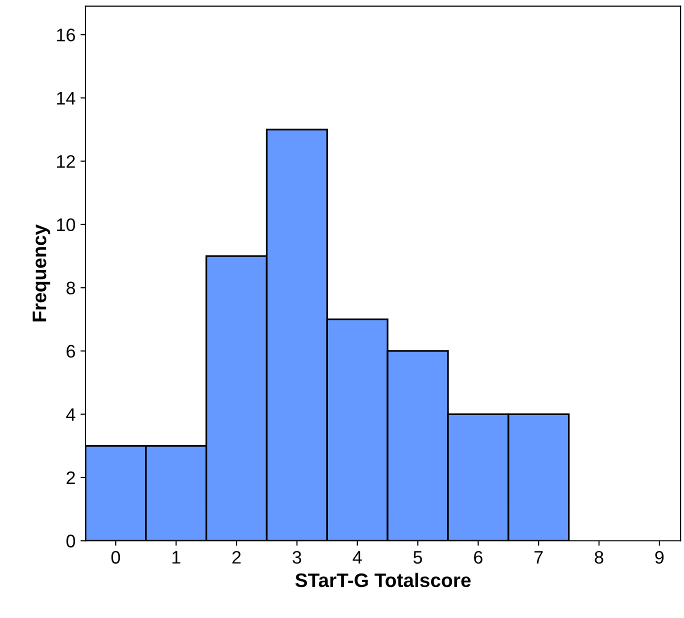  What do you see at coordinates (417, 557) in the screenshot?
I see `x-tick-label: 5` at bounding box center [417, 557].